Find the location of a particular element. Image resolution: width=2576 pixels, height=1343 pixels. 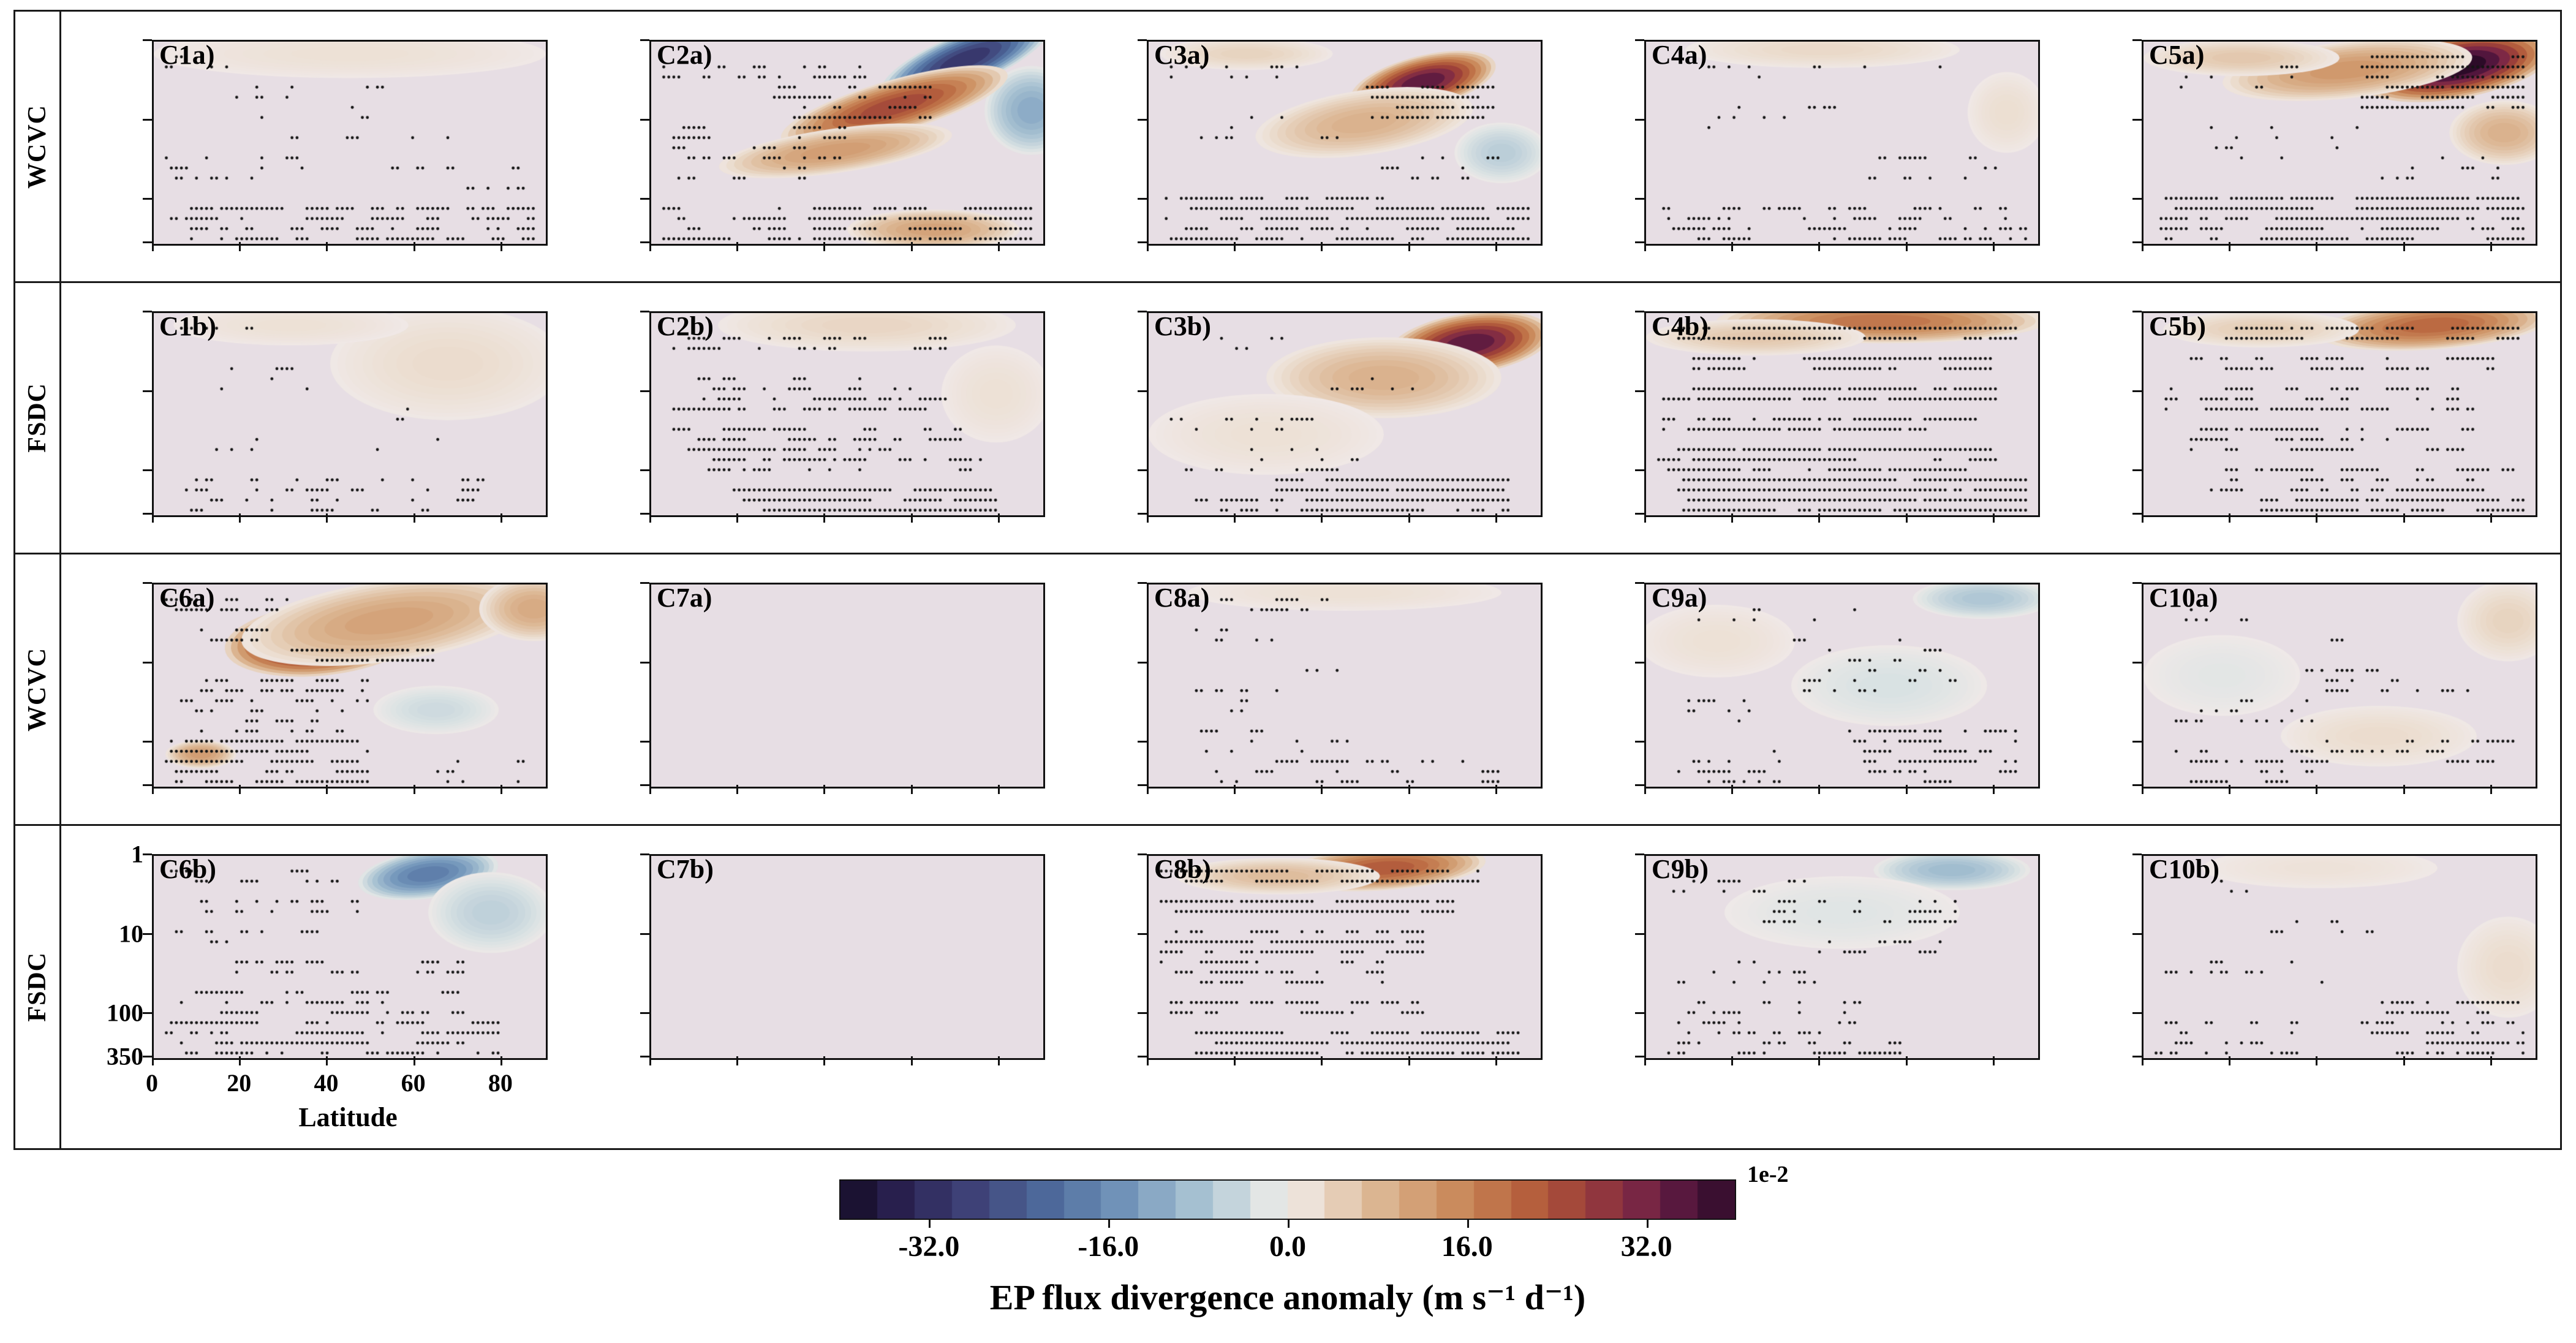

y-tick-label: 350 is located at coordinates (125, 1056).